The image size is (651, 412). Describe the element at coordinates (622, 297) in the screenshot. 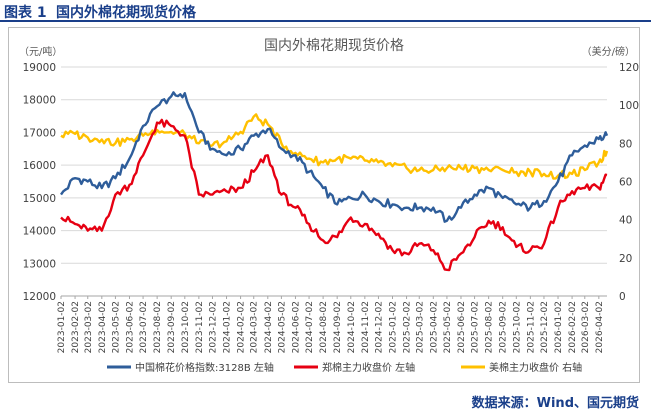

I see `right-y-tick-label: 0` at that location.